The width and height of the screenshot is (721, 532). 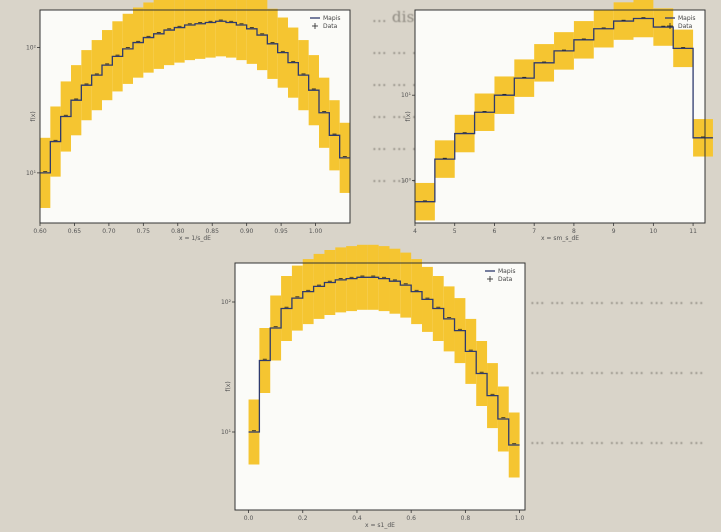 What do you see at coordinates (281, 231) in the screenshot?
I see `x-tick-label: 0.95` at bounding box center [281, 231].